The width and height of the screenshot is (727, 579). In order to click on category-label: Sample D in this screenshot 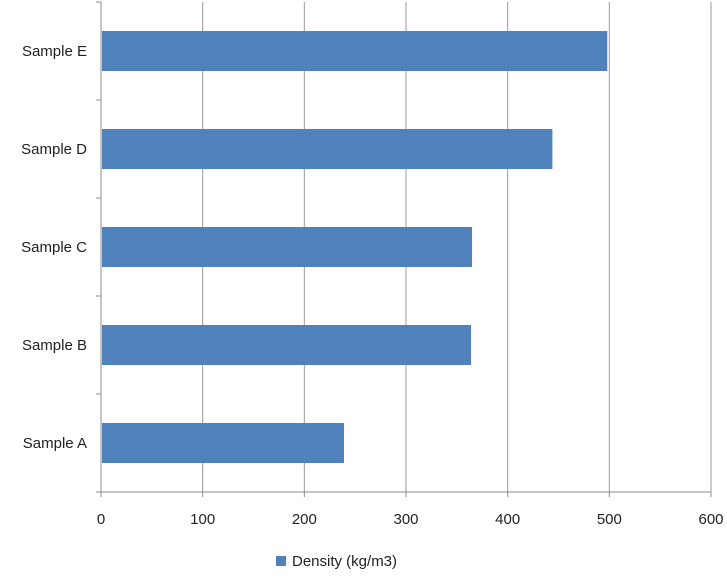, I will do `click(54, 149)`.